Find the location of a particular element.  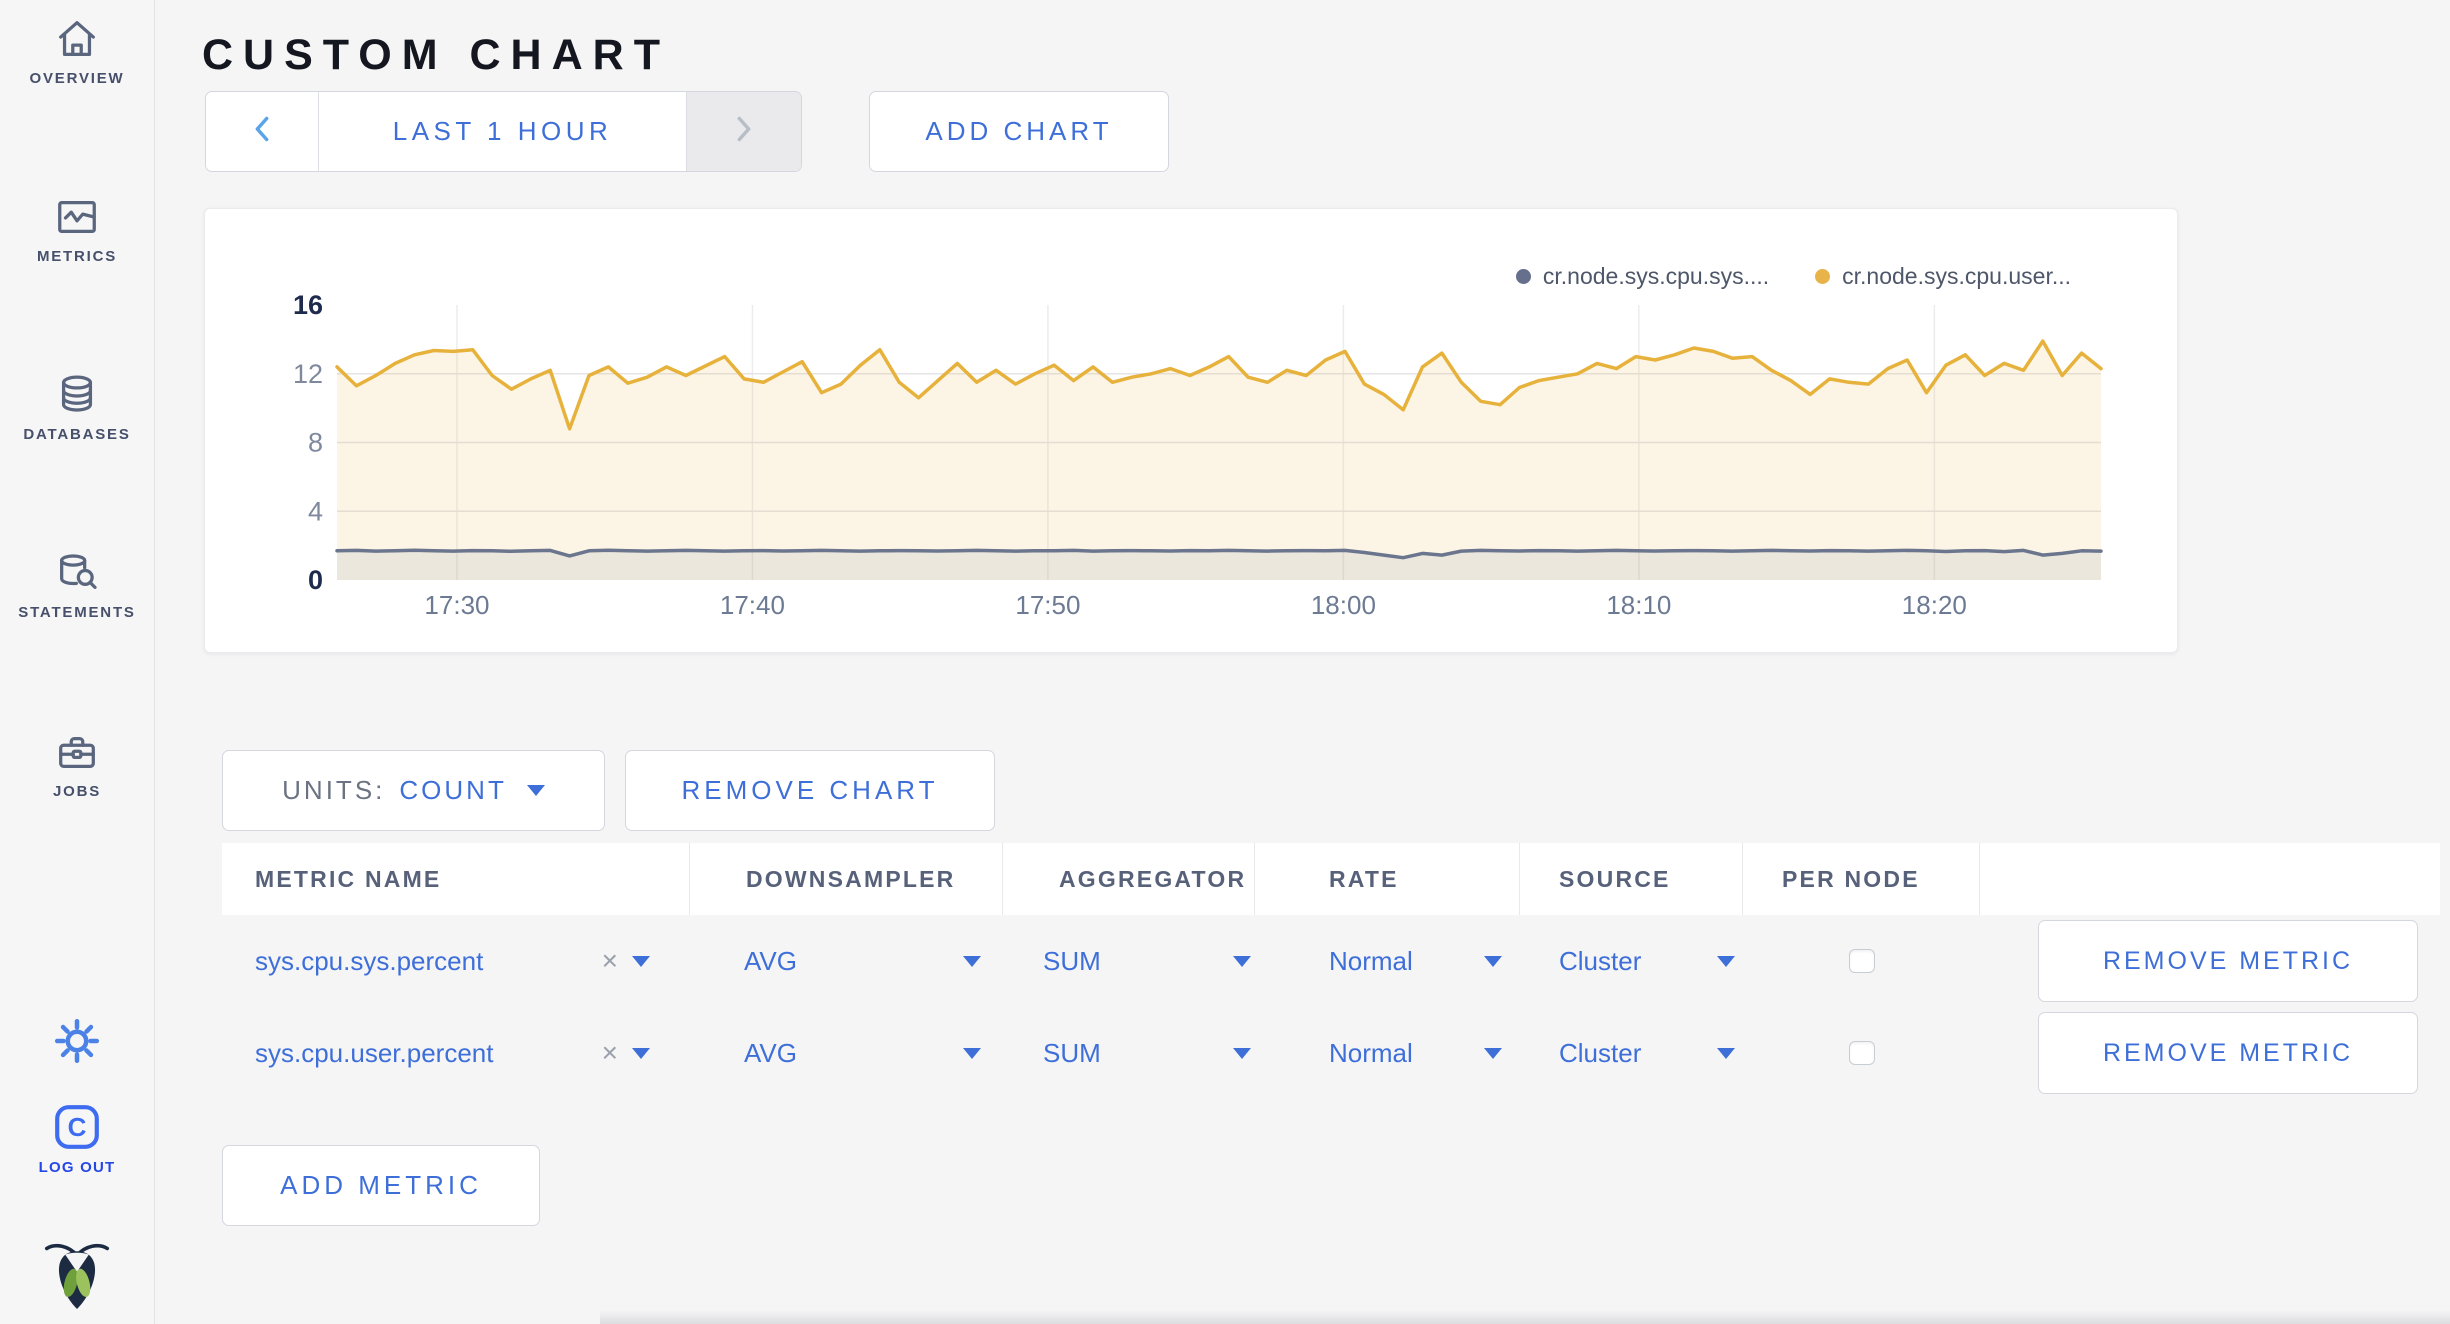

svg-text: 4 is located at coordinates (315, 511).